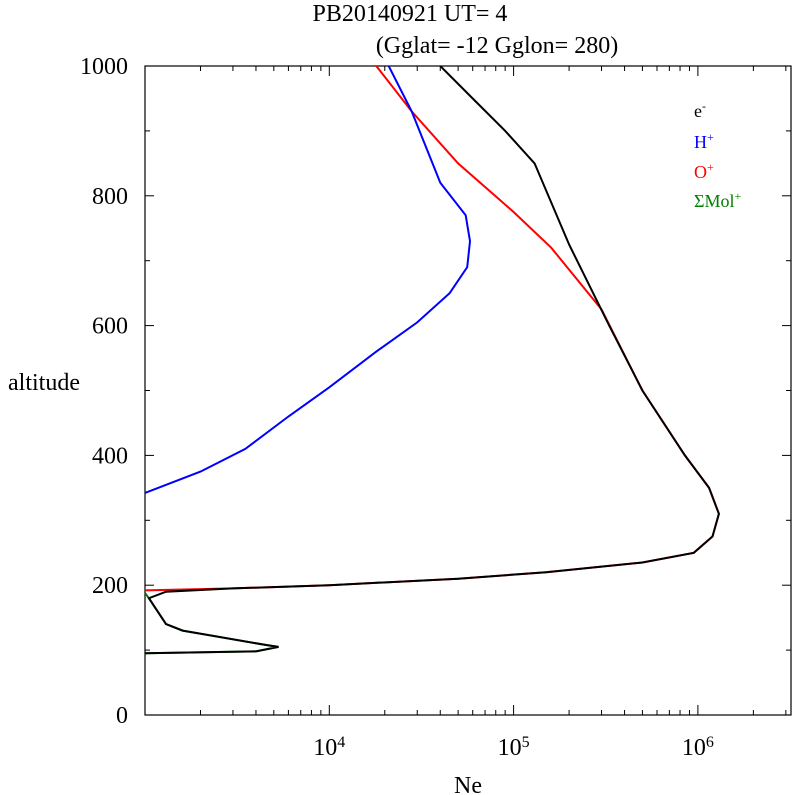  Describe the element at coordinates (110, 327) in the screenshot. I see `y-tick-label: 600` at that location.